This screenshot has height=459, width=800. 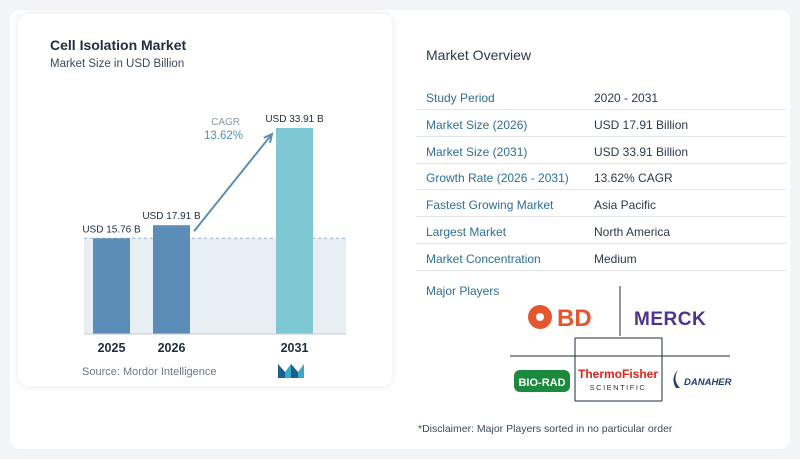 I want to click on danaher-logo-text: DANAHER, so click(x=708, y=382).